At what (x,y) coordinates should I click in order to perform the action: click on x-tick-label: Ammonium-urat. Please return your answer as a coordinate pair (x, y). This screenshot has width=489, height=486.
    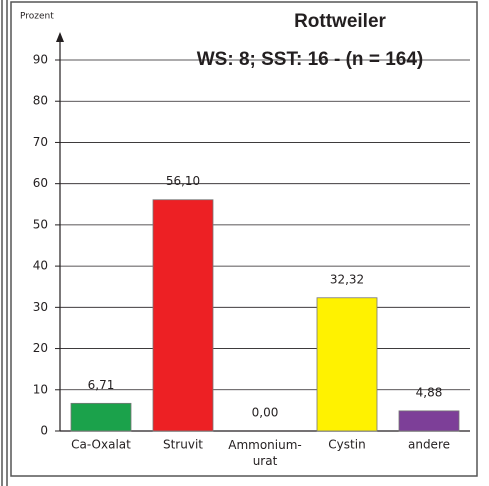
    Looking at the image, I should click on (265, 453).